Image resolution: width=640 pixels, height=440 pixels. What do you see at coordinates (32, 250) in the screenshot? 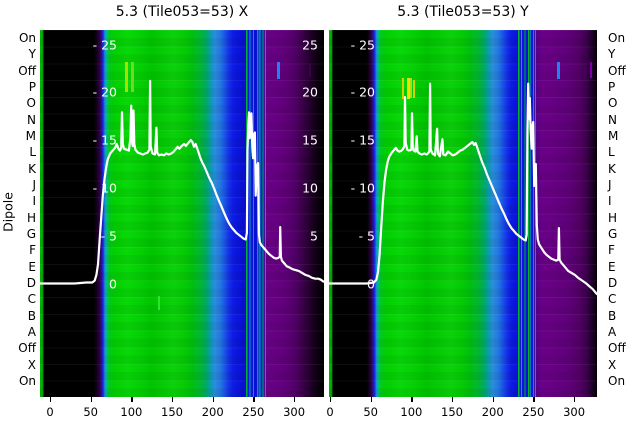
I see `dipole-label-left: F` at bounding box center [32, 250].